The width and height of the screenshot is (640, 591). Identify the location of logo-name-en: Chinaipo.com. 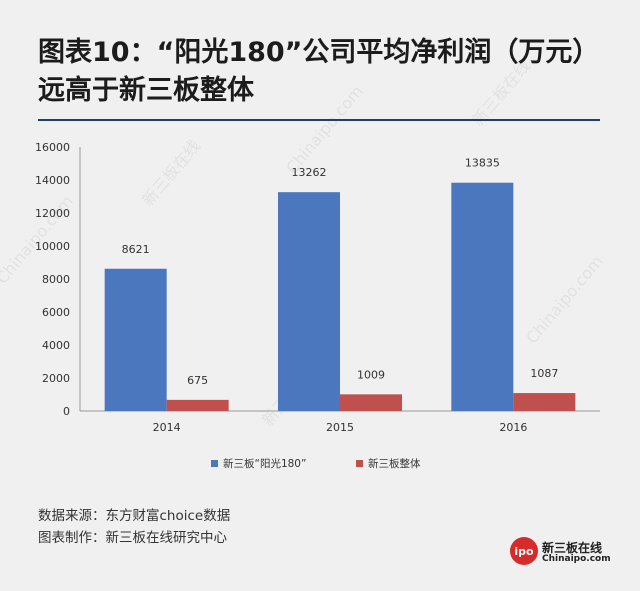
(576, 559).